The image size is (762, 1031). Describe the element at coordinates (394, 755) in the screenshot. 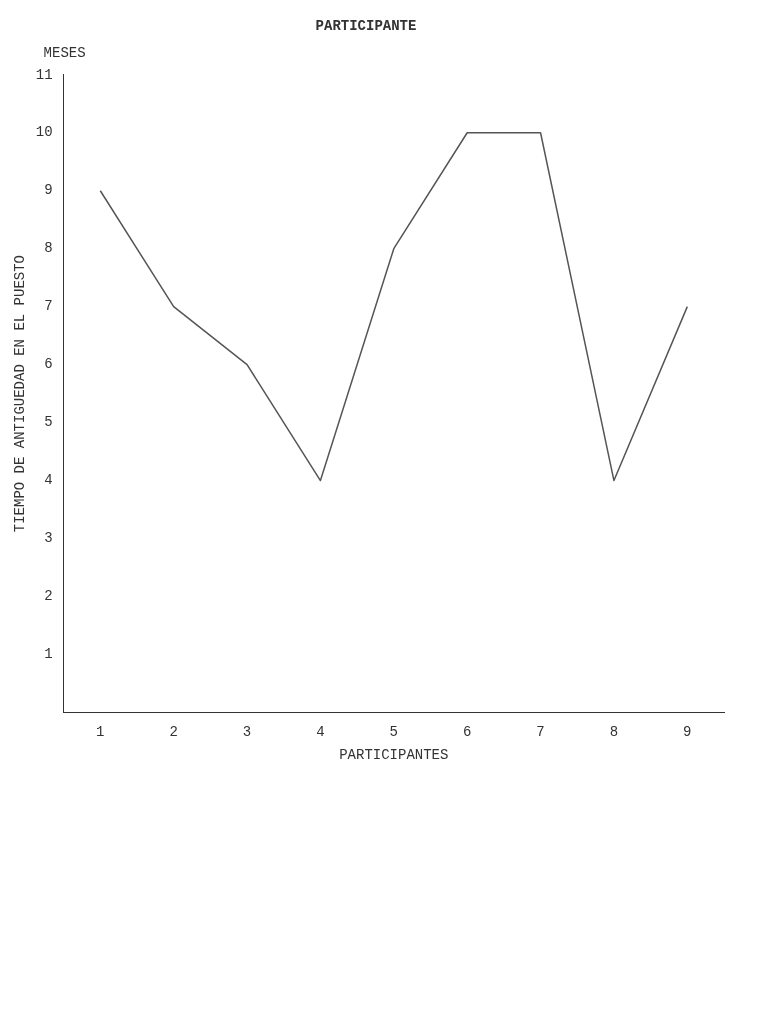

I see `x-axis-title: PARTICIPANTES` at that location.